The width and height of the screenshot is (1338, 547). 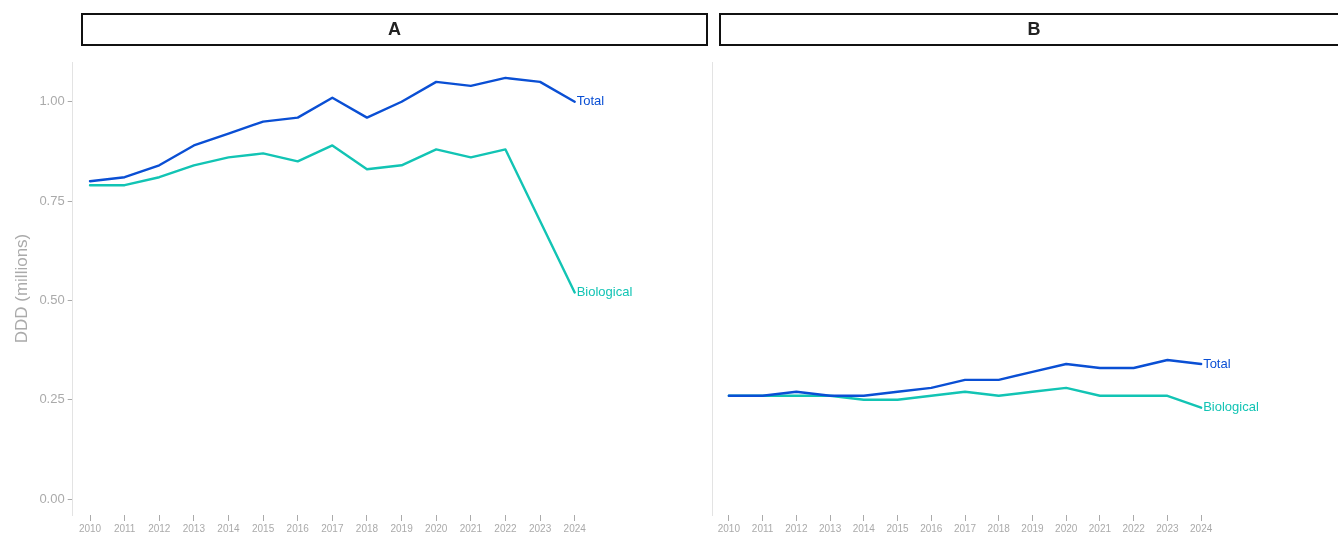 I want to click on y-tick-label: 0.25, so click(x=52, y=399).